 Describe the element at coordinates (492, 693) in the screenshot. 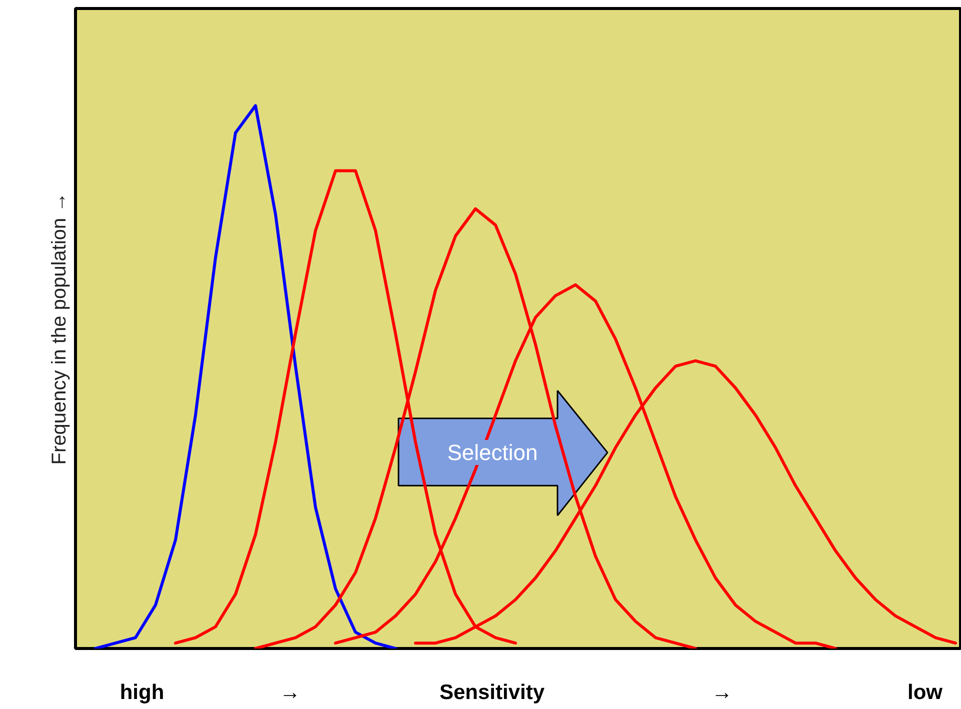

I see `x-axis-title: Sensitivity` at that location.